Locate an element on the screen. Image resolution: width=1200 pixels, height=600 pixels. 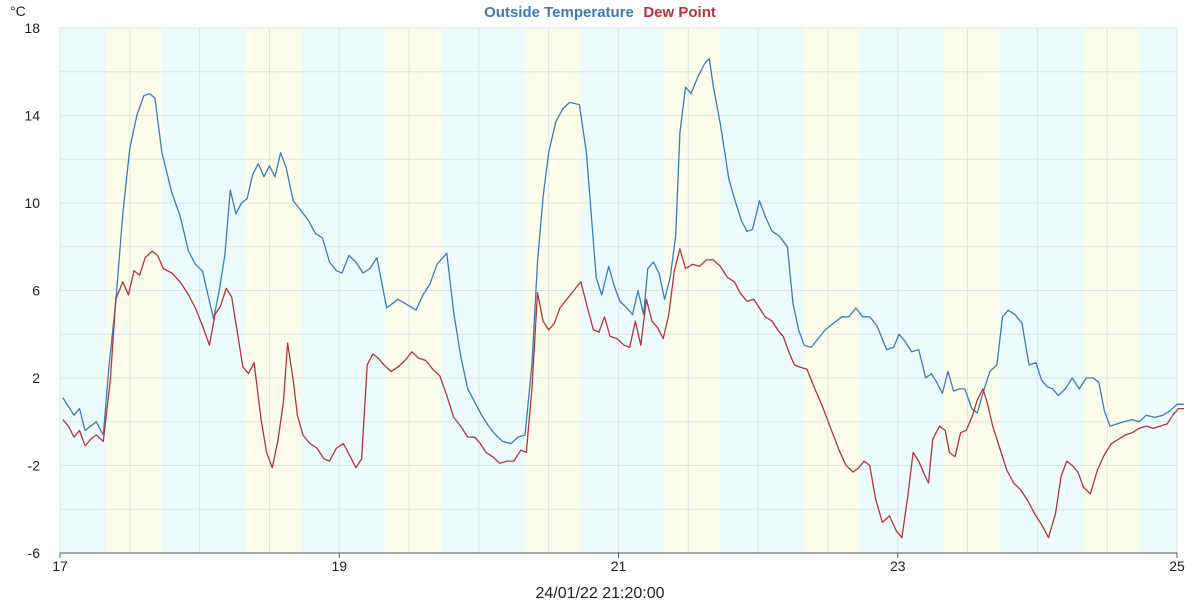
timestamp-label: 24/01/22 21:20:00 is located at coordinates (599, 592).